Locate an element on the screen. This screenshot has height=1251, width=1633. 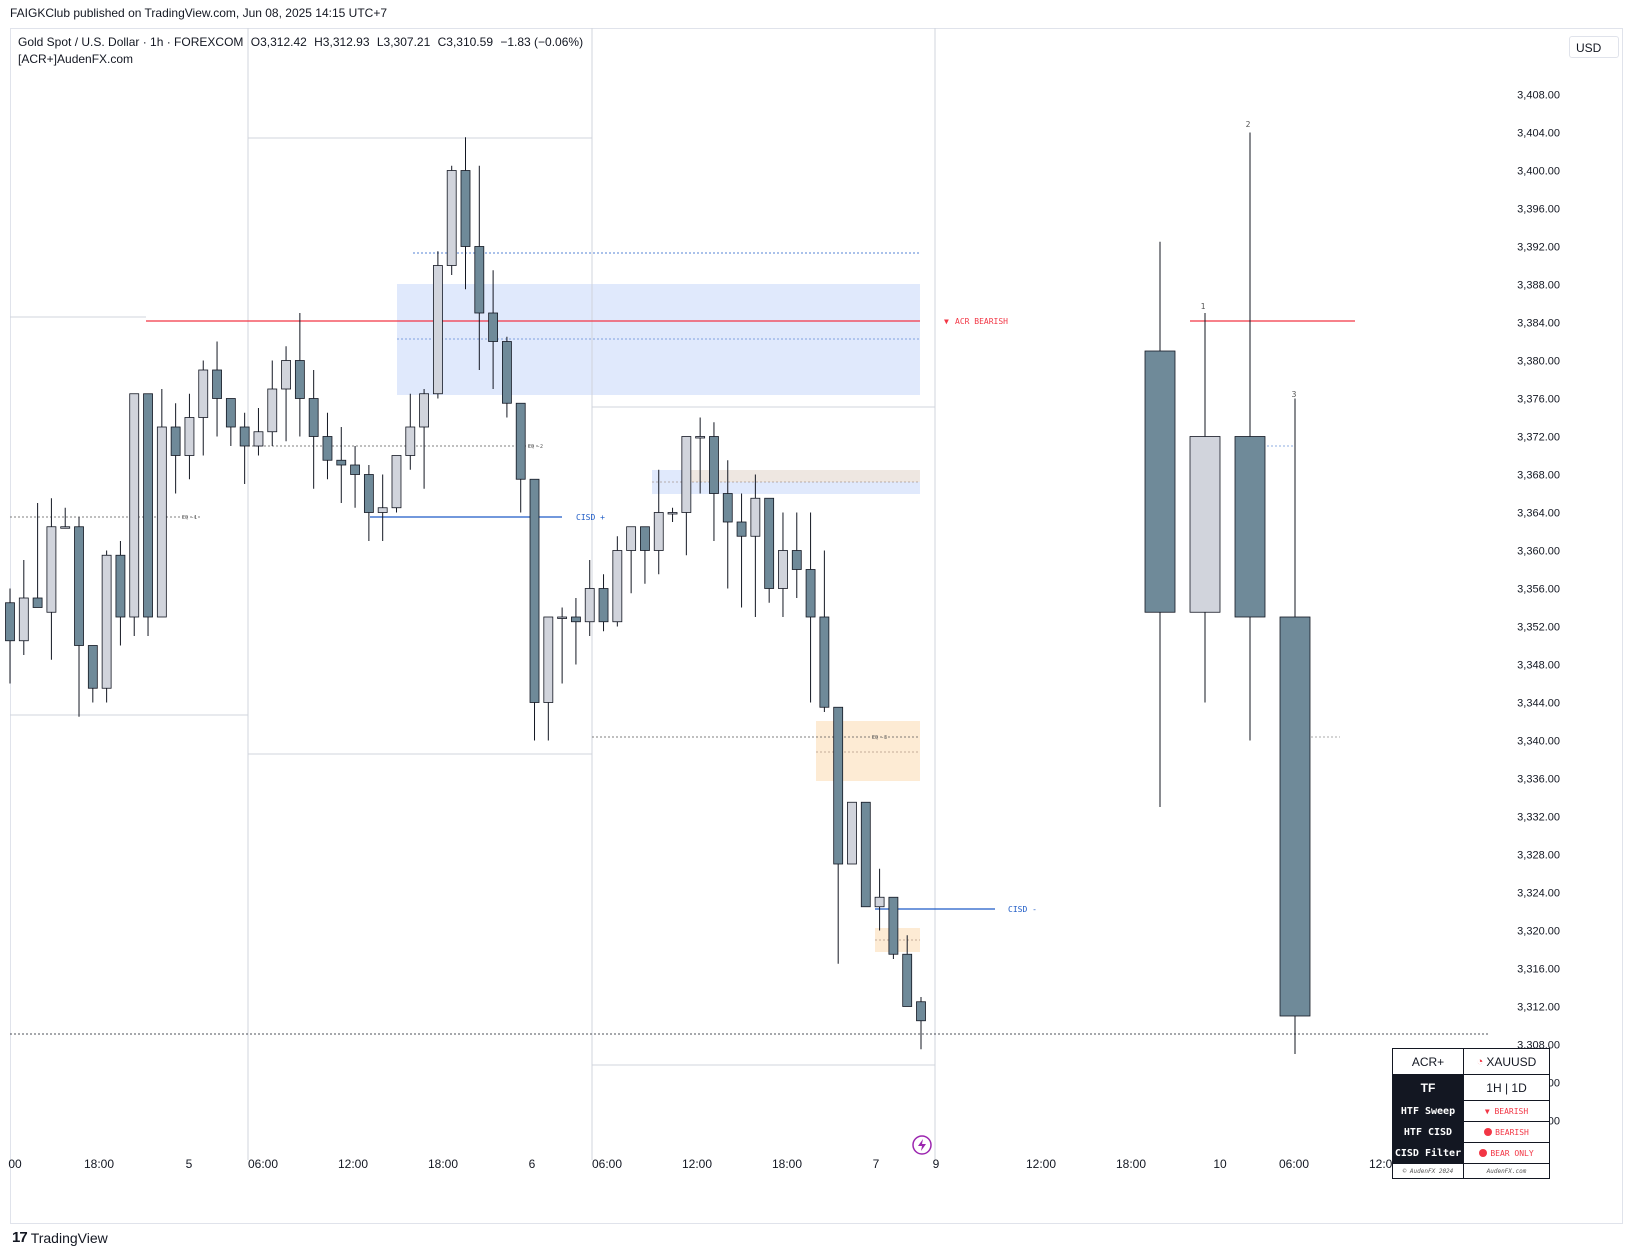
symbol-title: Gold Spot / U.S. Dollar · 1h · FOREXCOM is located at coordinates (131, 42).